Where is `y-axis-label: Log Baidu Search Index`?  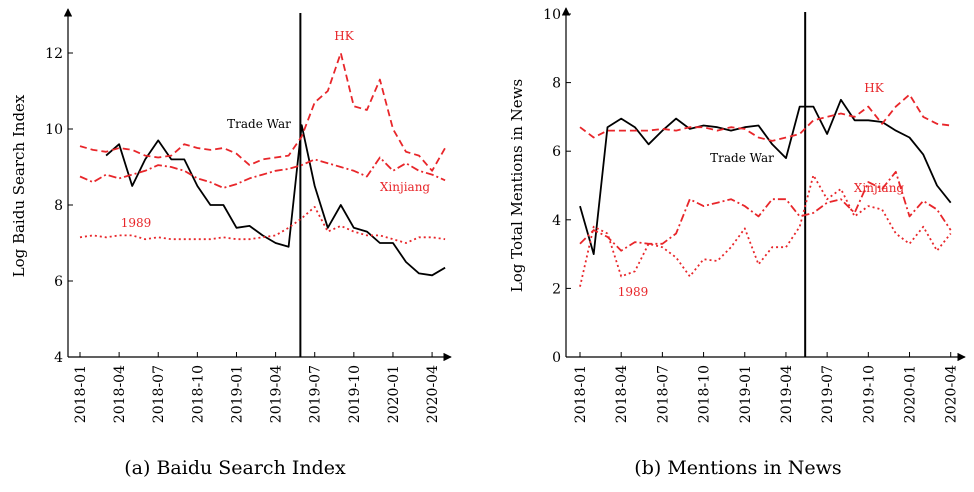
y-axis-label: Log Baidu Search Index is located at coordinates (19, 185).